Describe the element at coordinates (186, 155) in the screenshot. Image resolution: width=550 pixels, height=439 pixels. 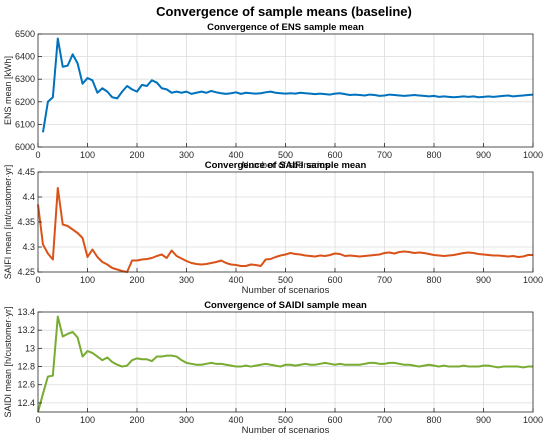
I see `ens-x-tick-label: 300` at that location.